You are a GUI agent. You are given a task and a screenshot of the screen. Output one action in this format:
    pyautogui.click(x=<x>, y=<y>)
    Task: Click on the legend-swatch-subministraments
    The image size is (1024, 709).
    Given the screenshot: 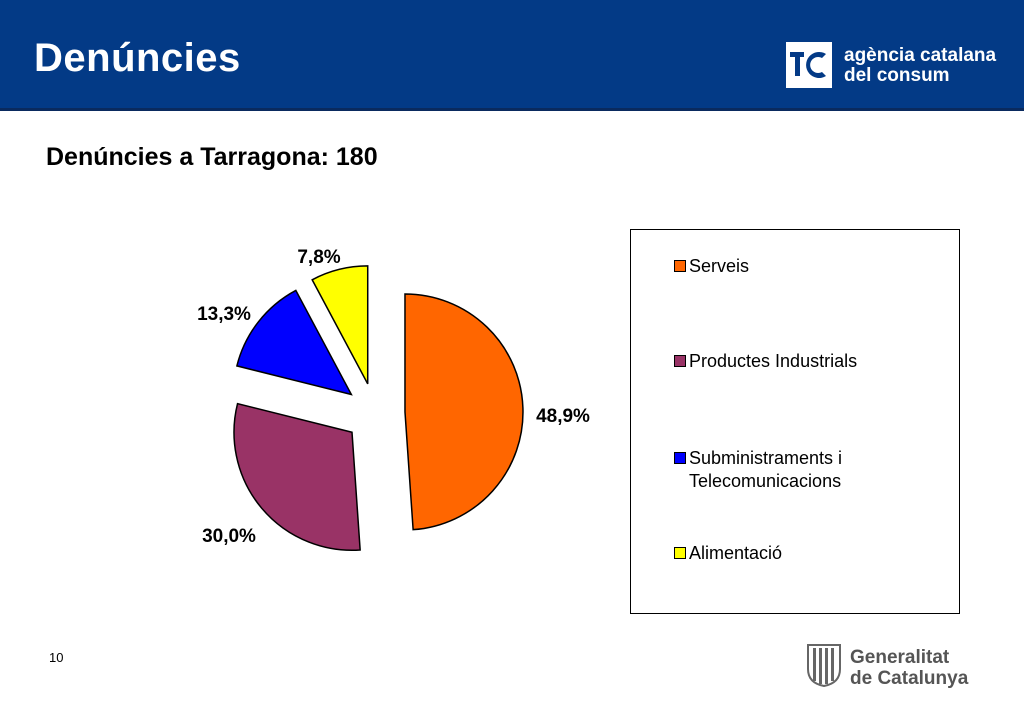 What is the action you would take?
    pyautogui.click(x=680, y=458)
    